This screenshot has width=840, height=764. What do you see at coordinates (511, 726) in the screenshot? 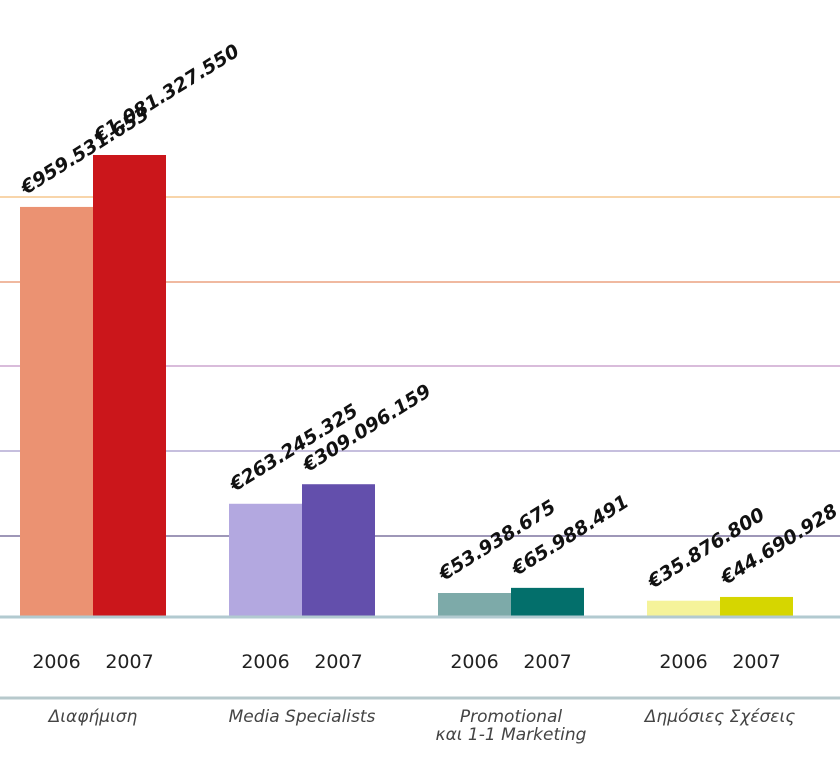
I see `category-label: Promotional και 1-1 Marketing` at bounding box center [511, 726].